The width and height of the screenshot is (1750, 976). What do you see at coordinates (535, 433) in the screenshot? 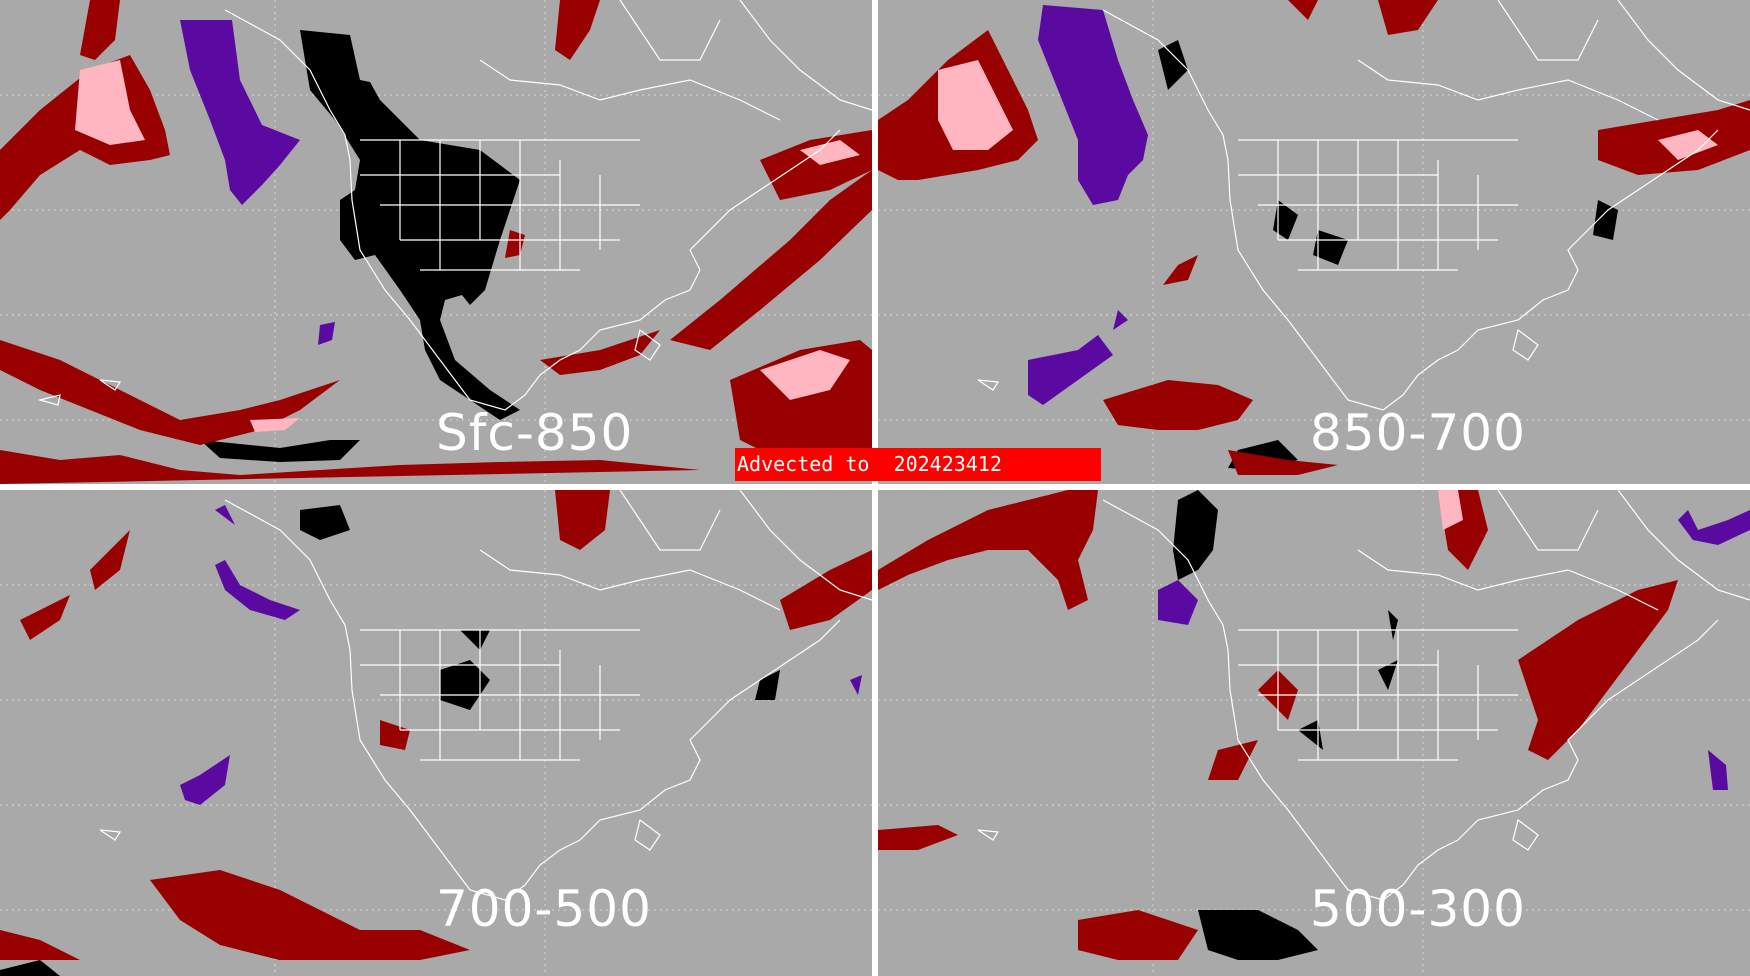
I see `layer-label: Sfc-850` at bounding box center [535, 433].